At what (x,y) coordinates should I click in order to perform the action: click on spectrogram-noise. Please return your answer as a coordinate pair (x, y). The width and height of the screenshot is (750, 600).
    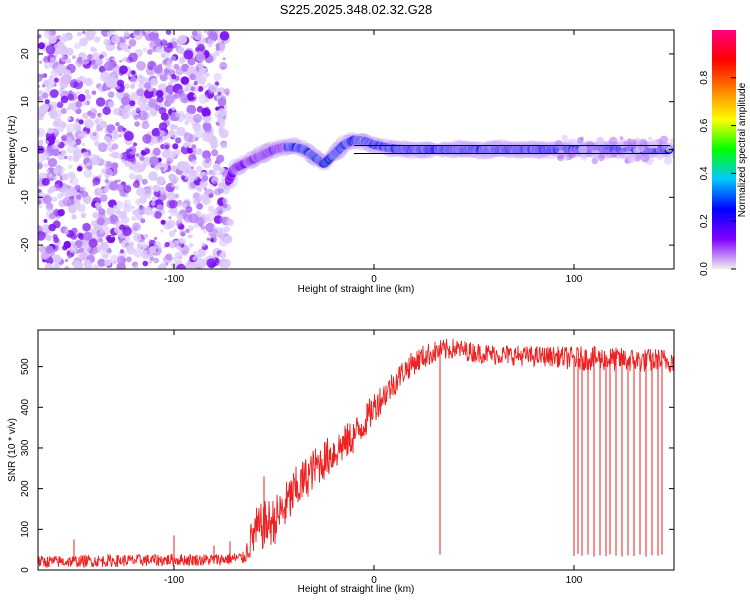
    Looking at the image, I should click on (136, 149).